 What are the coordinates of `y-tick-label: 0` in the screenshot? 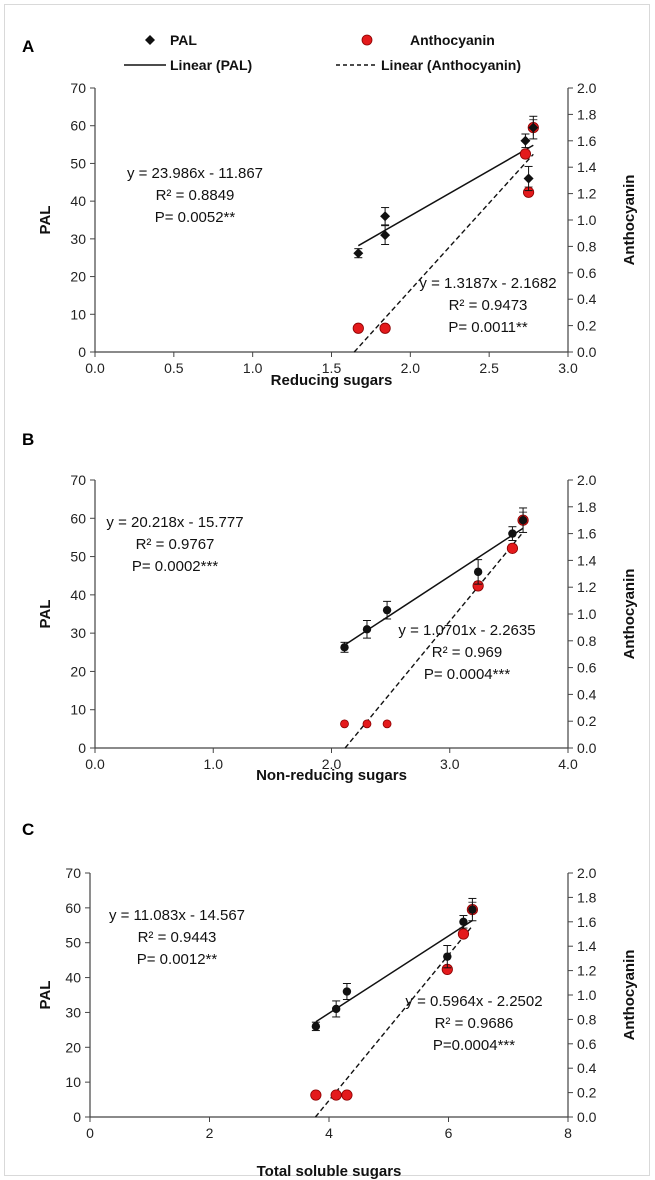 It's located at (77, 1117).